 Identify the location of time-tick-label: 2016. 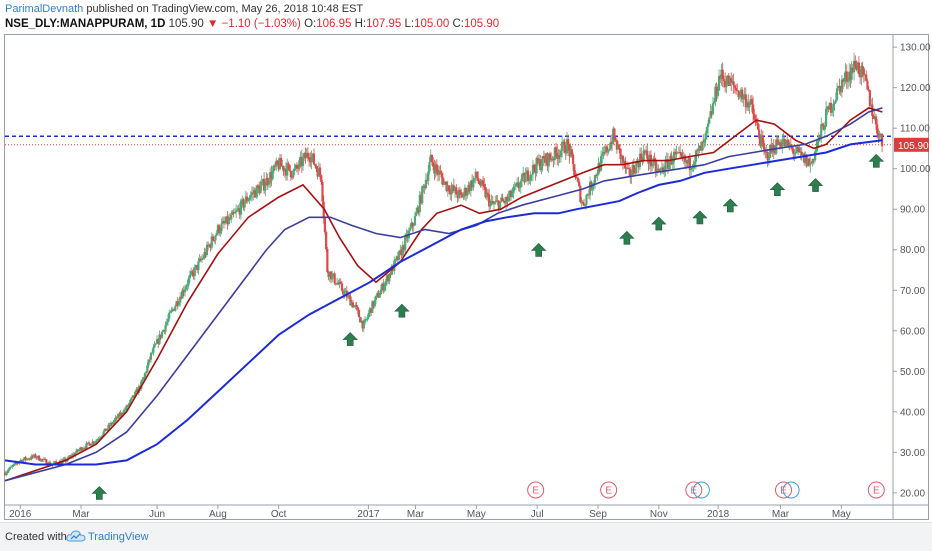
(20, 514).